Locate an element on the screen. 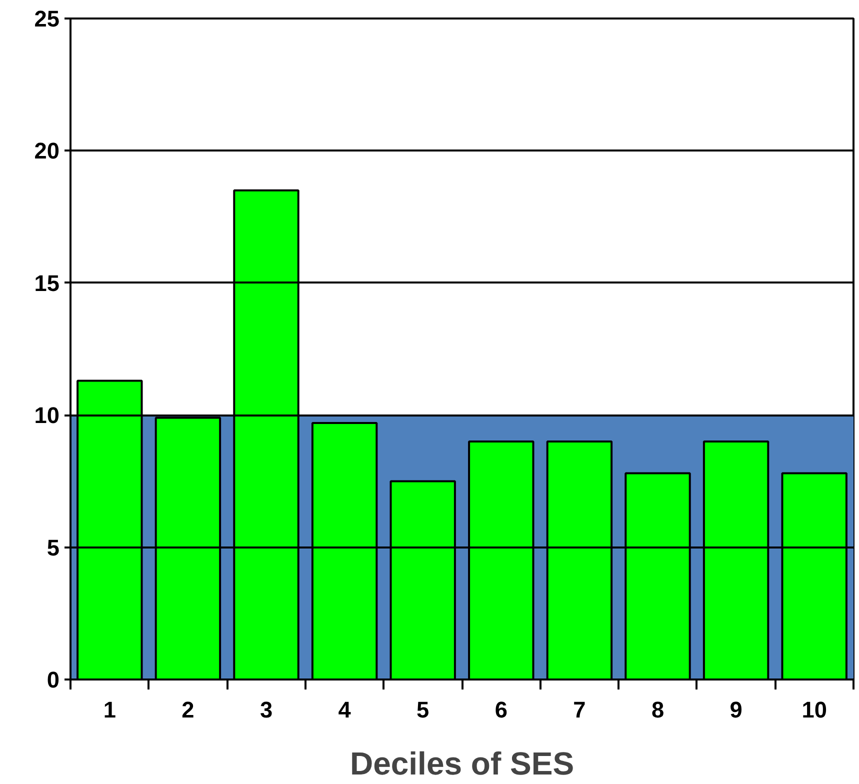 This screenshot has height=784, width=859. y-tick-label: 5 is located at coordinates (53, 547).